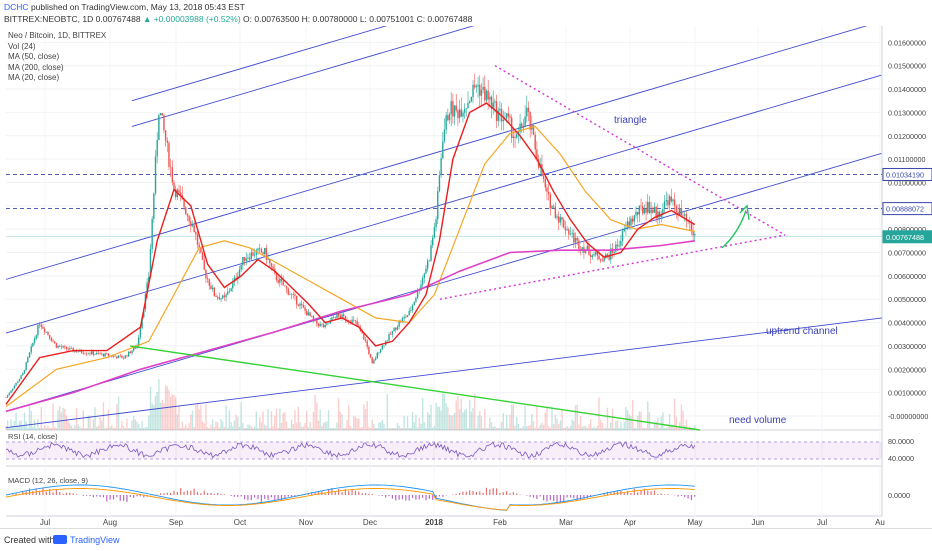 This screenshot has width=932, height=551. What do you see at coordinates (271, 19) in the screenshot?
I see `open-value: O: 0.00763500` at bounding box center [271, 19].